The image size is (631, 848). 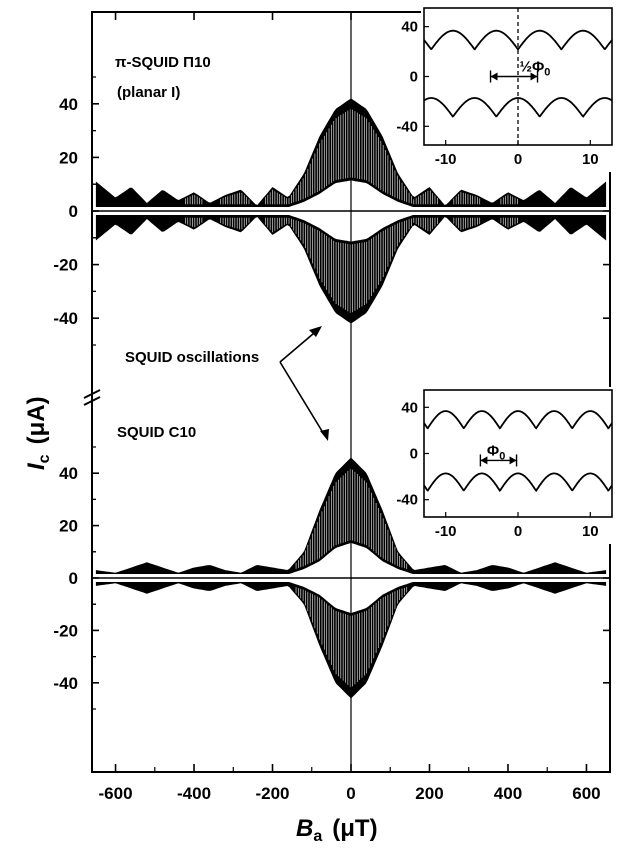 What do you see at coordinates (92, 397) in the screenshot?
I see `axis-break-marks` at bounding box center [92, 397].